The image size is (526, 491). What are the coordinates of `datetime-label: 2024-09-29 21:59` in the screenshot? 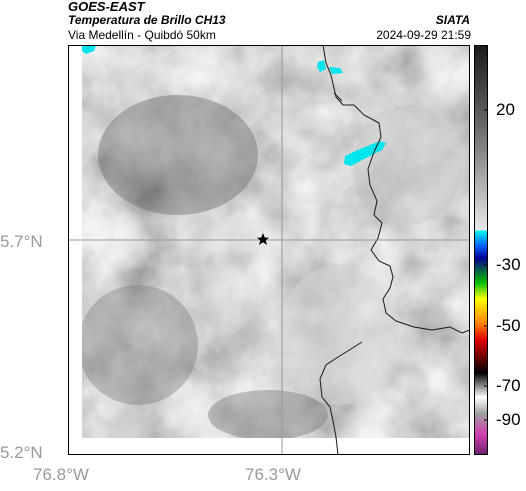 It's located at (423, 35).